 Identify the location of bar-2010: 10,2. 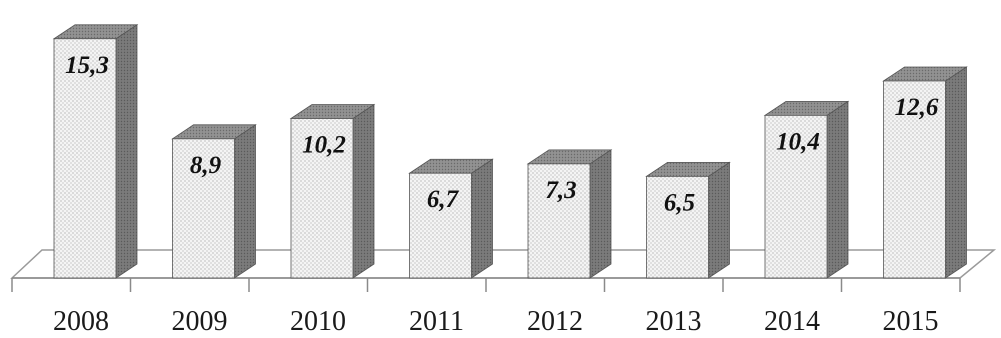
(332, 191).